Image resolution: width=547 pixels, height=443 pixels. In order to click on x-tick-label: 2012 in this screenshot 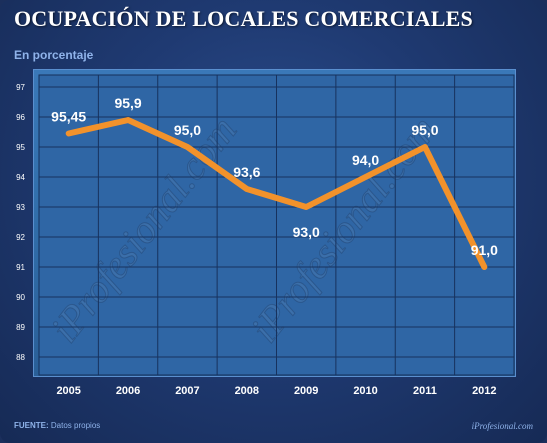, I will do `click(484, 391)`.